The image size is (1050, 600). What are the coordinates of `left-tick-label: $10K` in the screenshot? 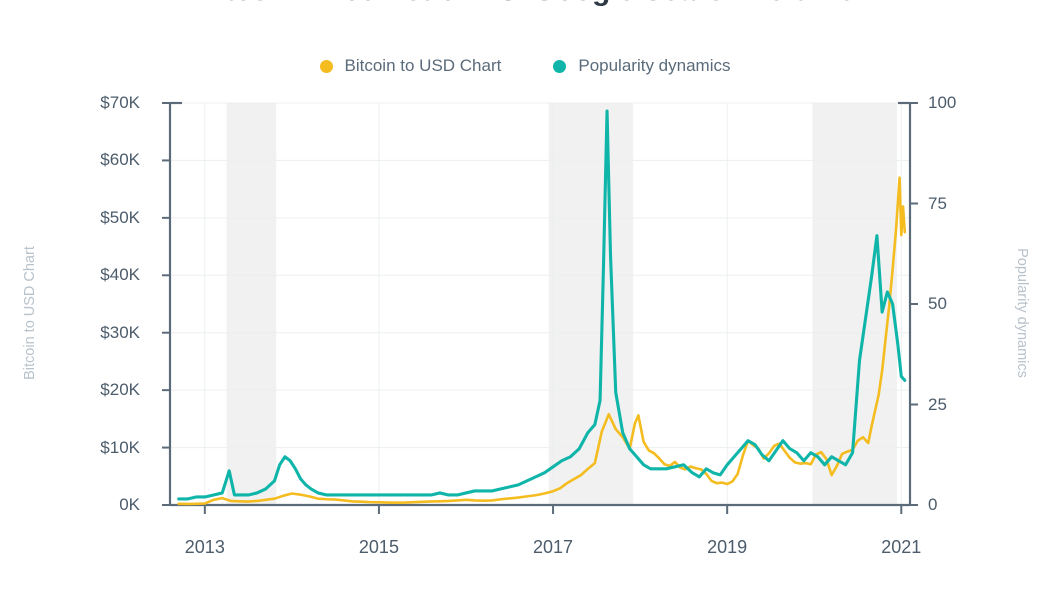 It's located at (120, 447).